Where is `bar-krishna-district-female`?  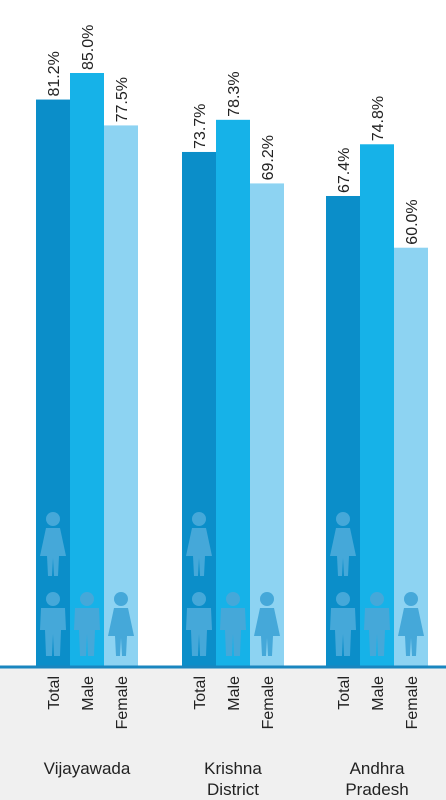 bar-krishna-district-female is located at coordinates (267, 425).